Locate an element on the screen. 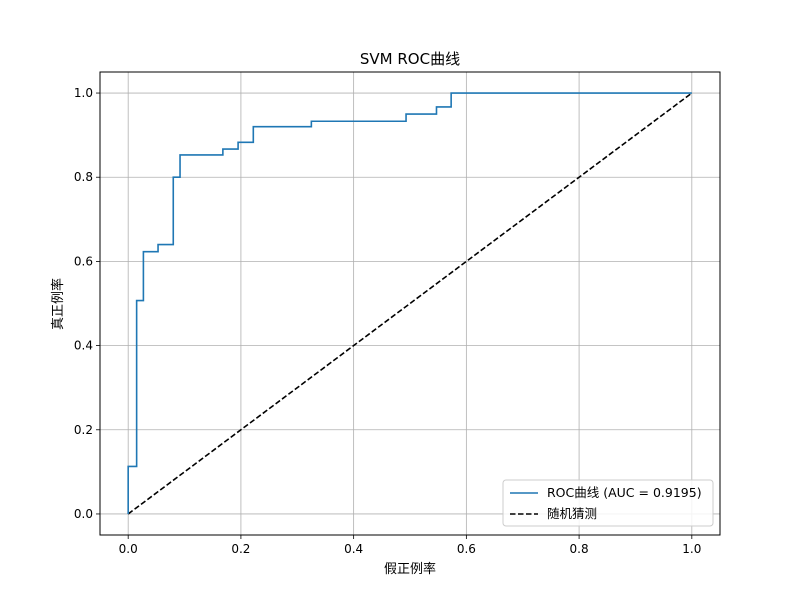 This screenshot has height=600, width=800. x-axis-label: 假正例率 is located at coordinates (410, 569).